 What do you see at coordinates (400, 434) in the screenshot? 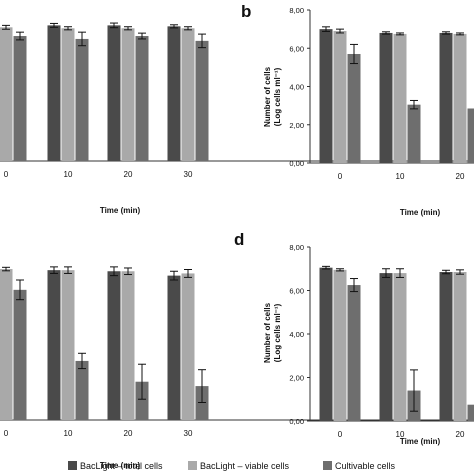
I see `d-x-tick-label: 10` at bounding box center [400, 434].